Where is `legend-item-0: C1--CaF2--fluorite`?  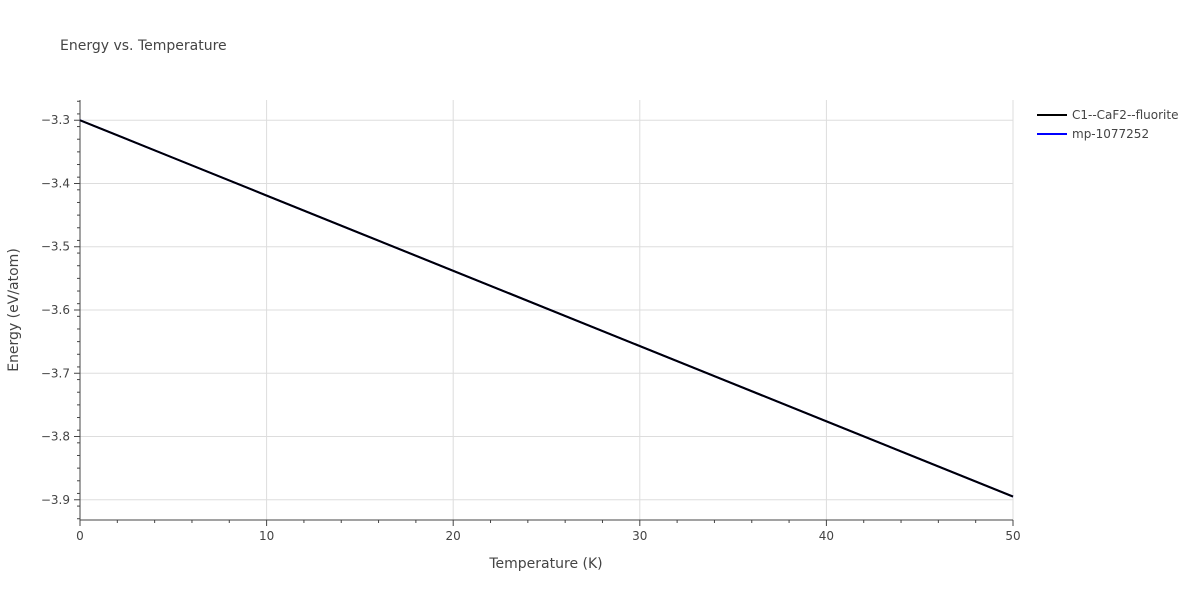 legend-item-0: C1--CaF2--fluorite is located at coordinates (1107, 115).